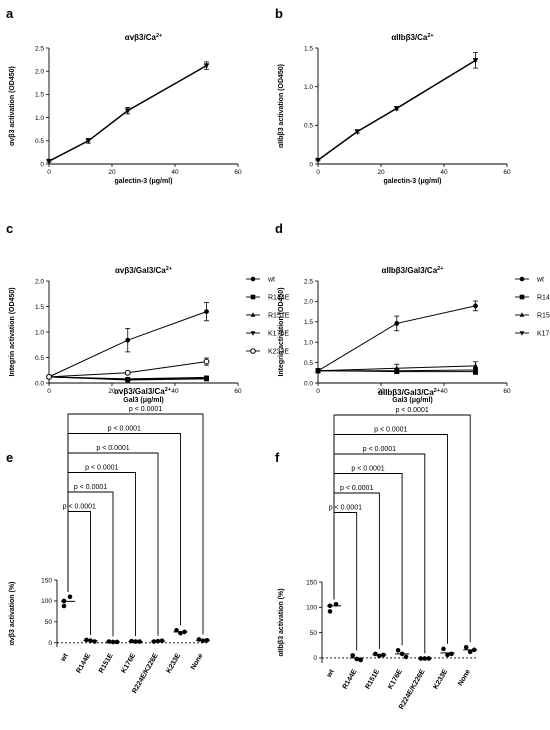 The height and width of the screenshot is (730, 550). What do you see at coordinates (50, 643) in the screenshot?
I see `panel-e-ytick-label: 0` at bounding box center [50, 643].